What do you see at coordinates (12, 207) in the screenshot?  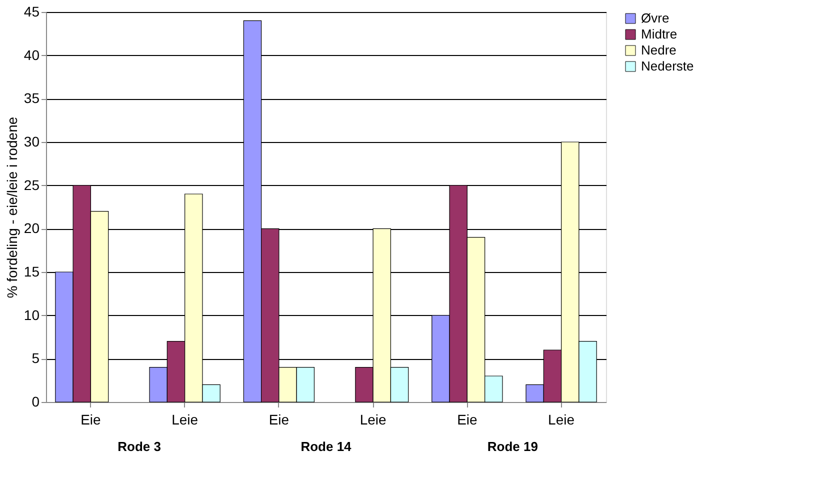 I see `y-axis-title: % fordeling - eie/leie i rodene` at bounding box center [12, 207].